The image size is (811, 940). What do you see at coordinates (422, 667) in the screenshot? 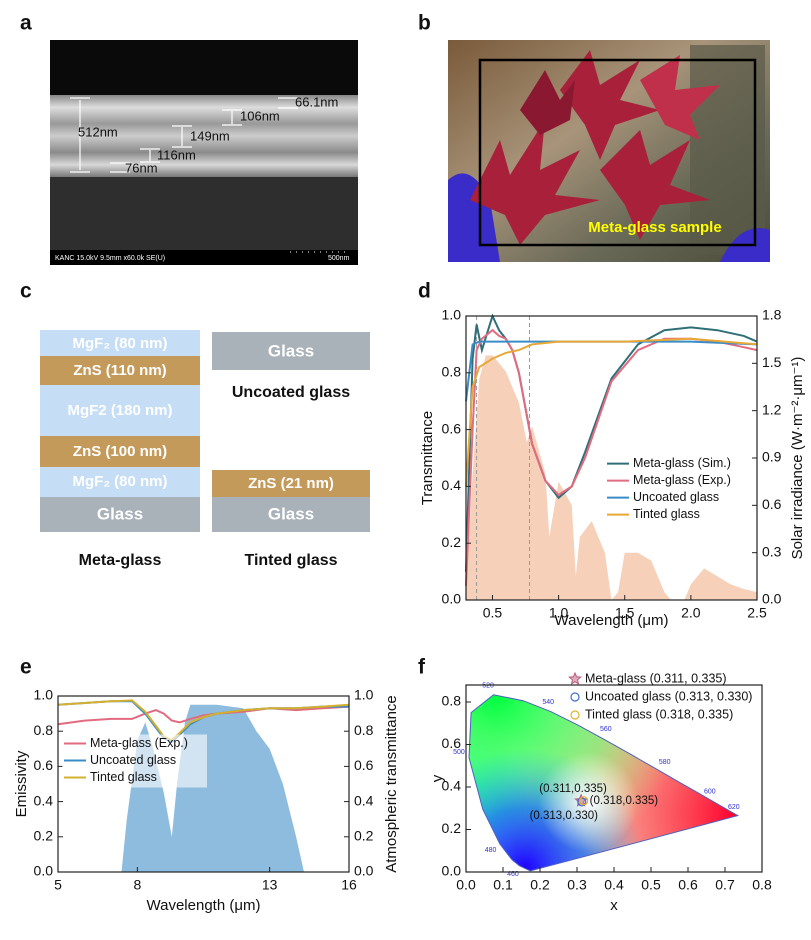
I see `panel-label: f` at bounding box center [422, 667].